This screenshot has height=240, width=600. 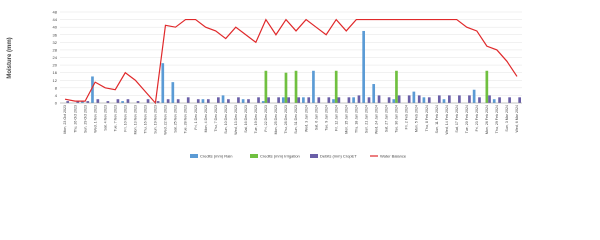 What do you see at coordinates (447, 120) in the screenshot?
I see `x-tick-label: Wed, 14 Feb 2024` at bounding box center [447, 120].